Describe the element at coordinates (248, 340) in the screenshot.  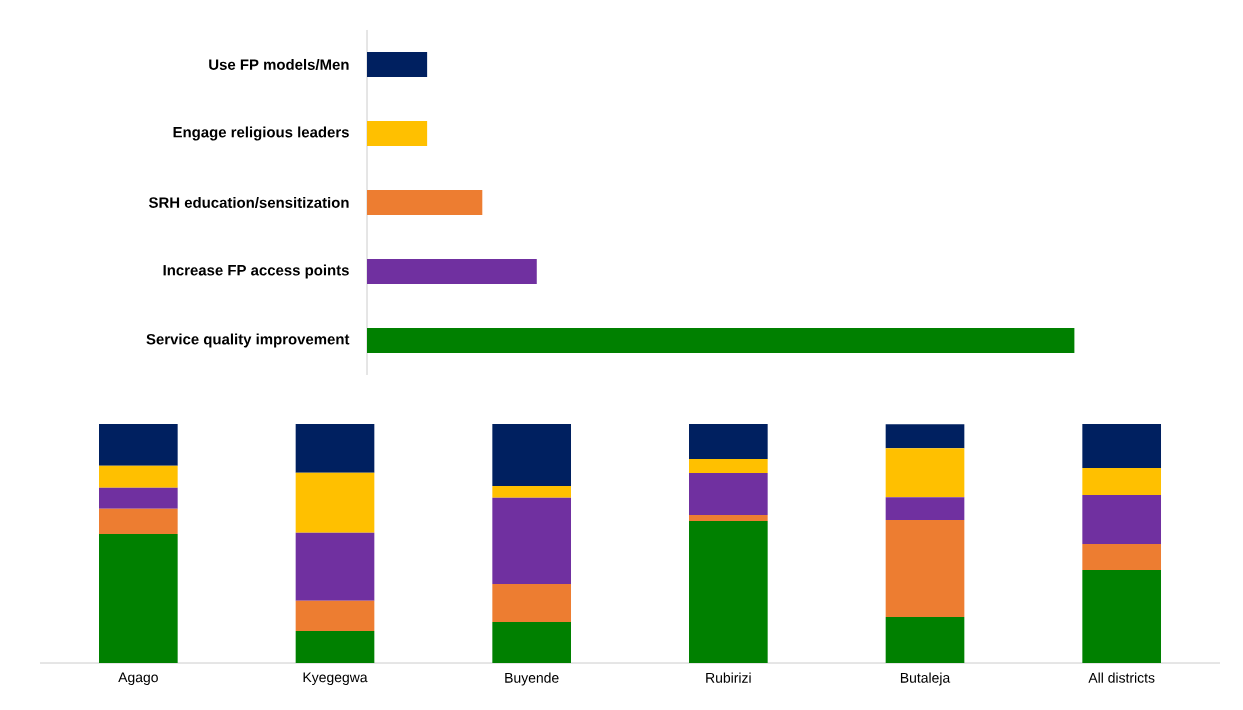
I see `y-tick-label: Service quality improvement` at that location.